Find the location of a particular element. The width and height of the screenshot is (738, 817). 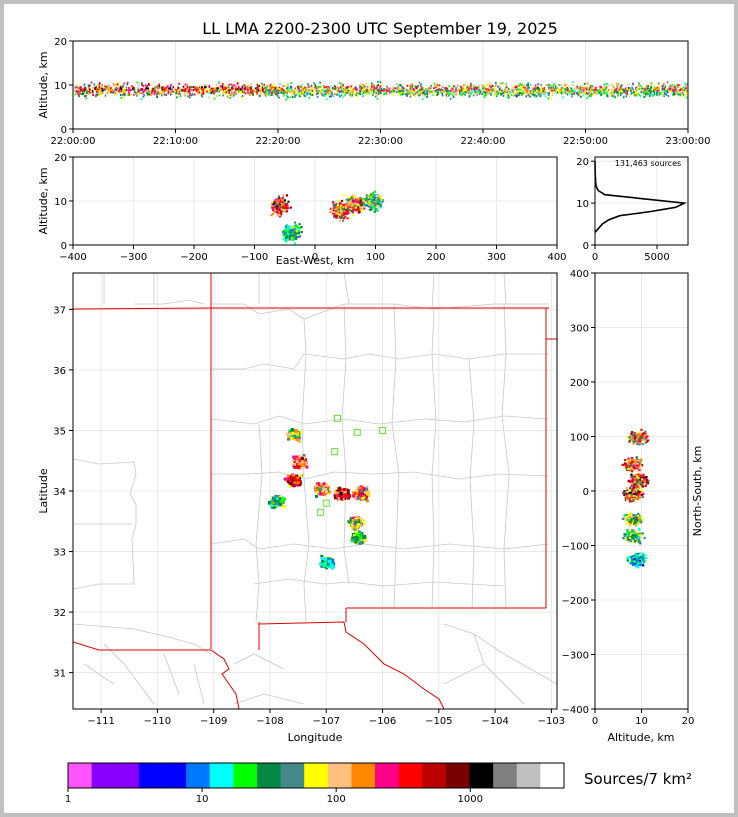

time-height-x-tick-label: 22:30:00 is located at coordinates (380, 141).